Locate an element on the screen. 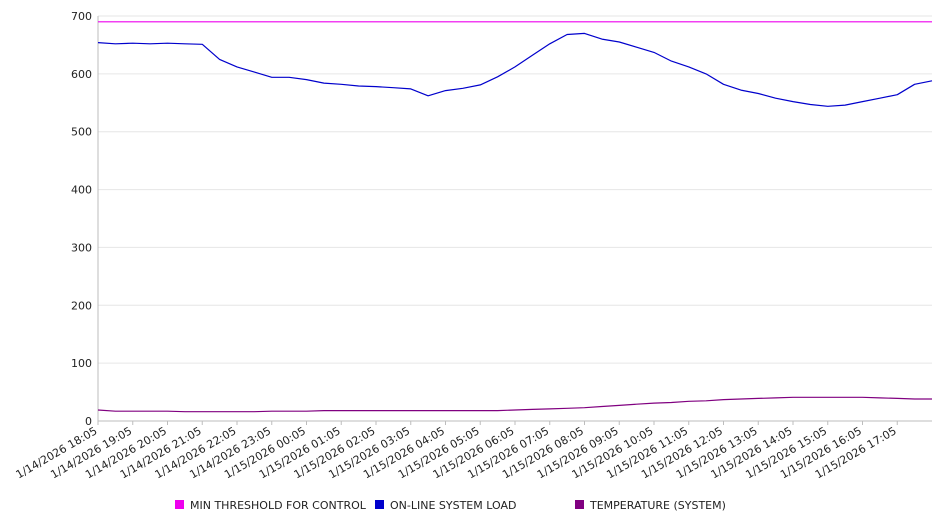  y-tick-label: 700 is located at coordinates (81, 16).